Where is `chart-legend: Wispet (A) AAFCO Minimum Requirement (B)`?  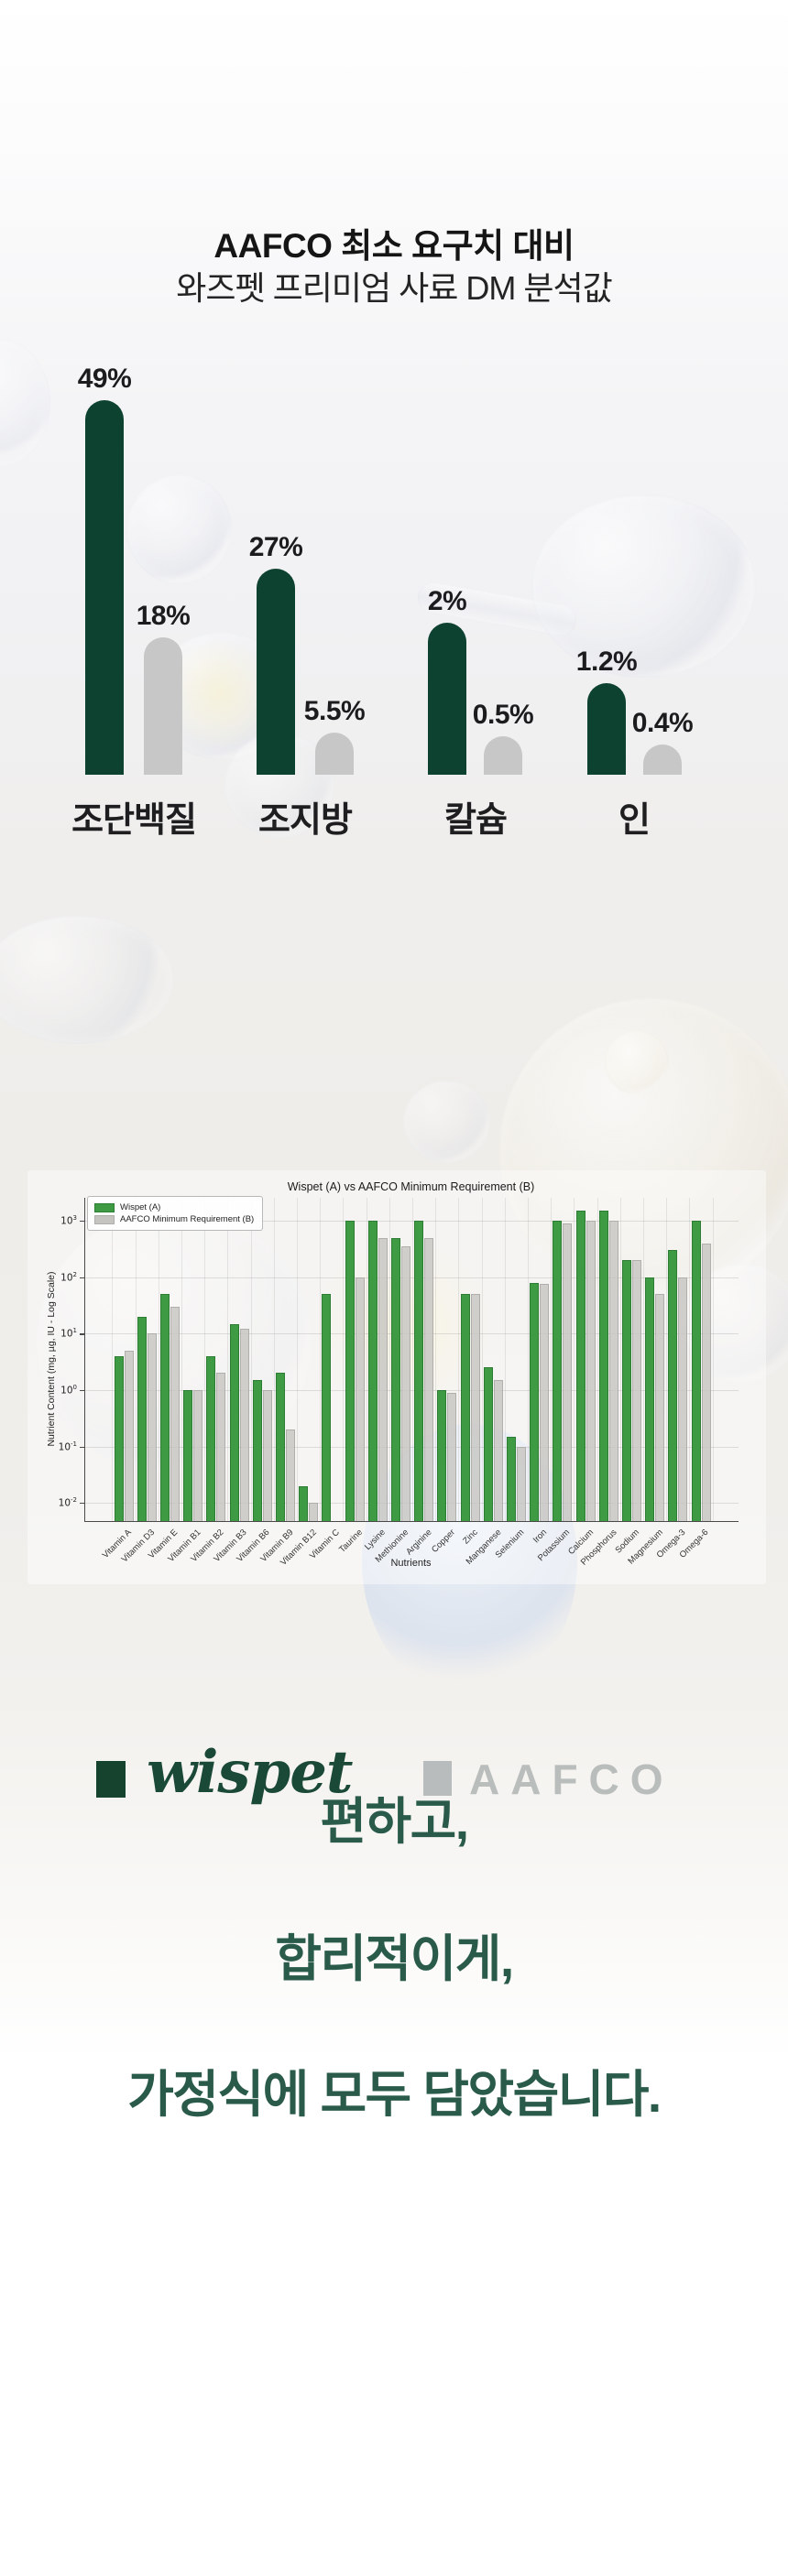 chart-legend: Wispet (A) AAFCO Minimum Requirement (B) is located at coordinates (176, 1213).